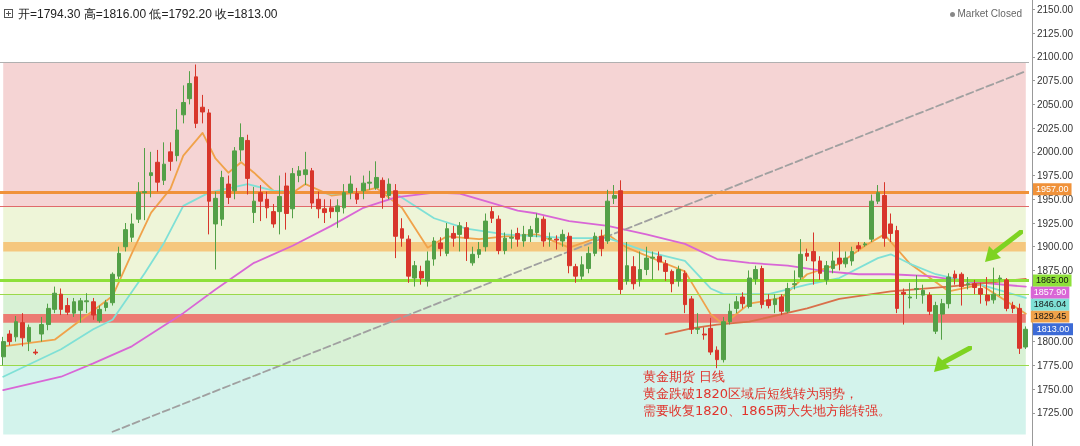 Image resolution: width=1080 pixels, height=446 pixels. What do you see at coordinates (751, 393) in the screenshot?
I see `annotation: 黄金跌破1820区域后短线转为弱势，` at bounding box center [751, 393].